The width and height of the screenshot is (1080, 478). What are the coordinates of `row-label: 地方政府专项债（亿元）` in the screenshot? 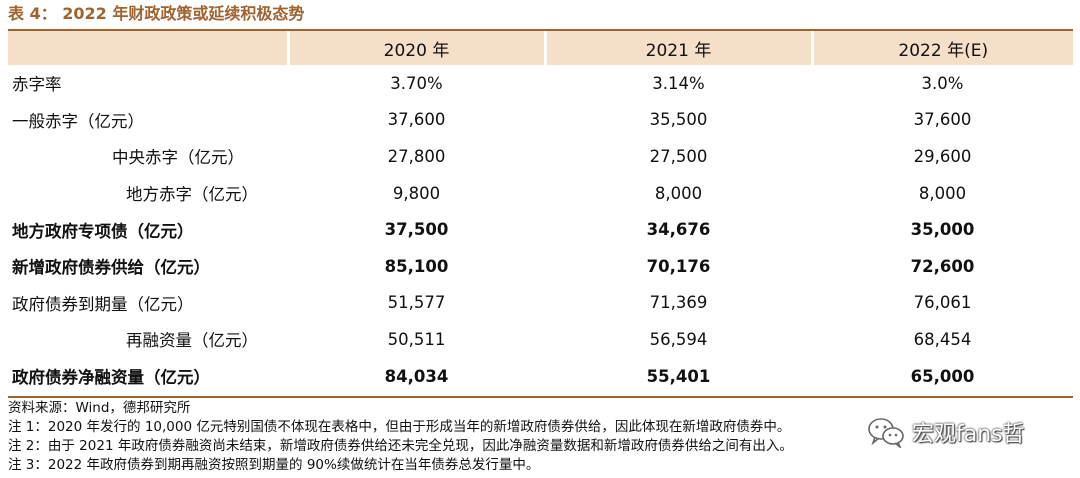 It's located at (103, 231).